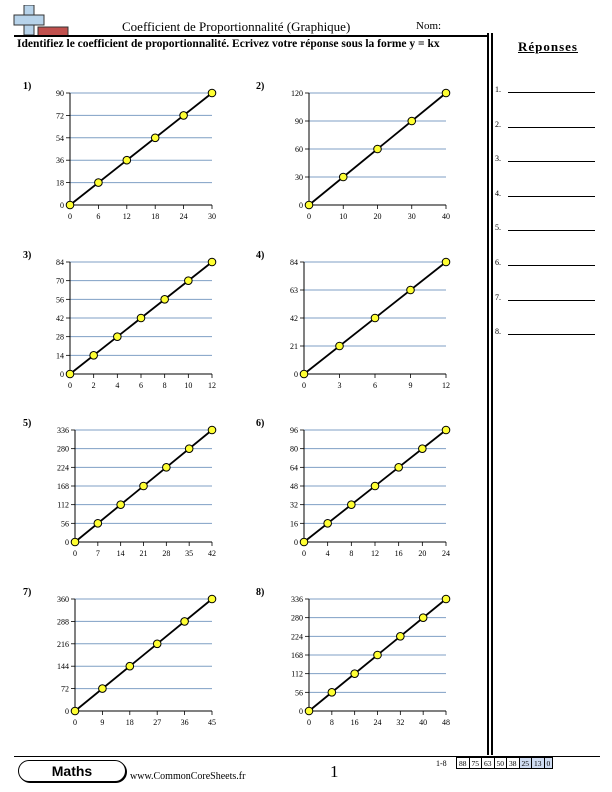 This screenshot has height=792, width=612. Describe the element at coordinates (299, 149) in the screenshot. I see `y-tick-label: 60` at that location.